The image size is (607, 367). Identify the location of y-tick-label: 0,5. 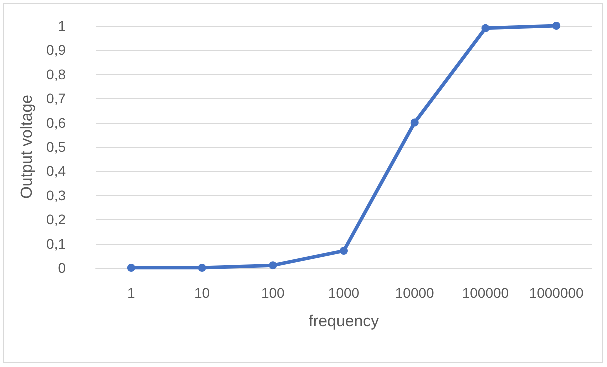
(56, 147).